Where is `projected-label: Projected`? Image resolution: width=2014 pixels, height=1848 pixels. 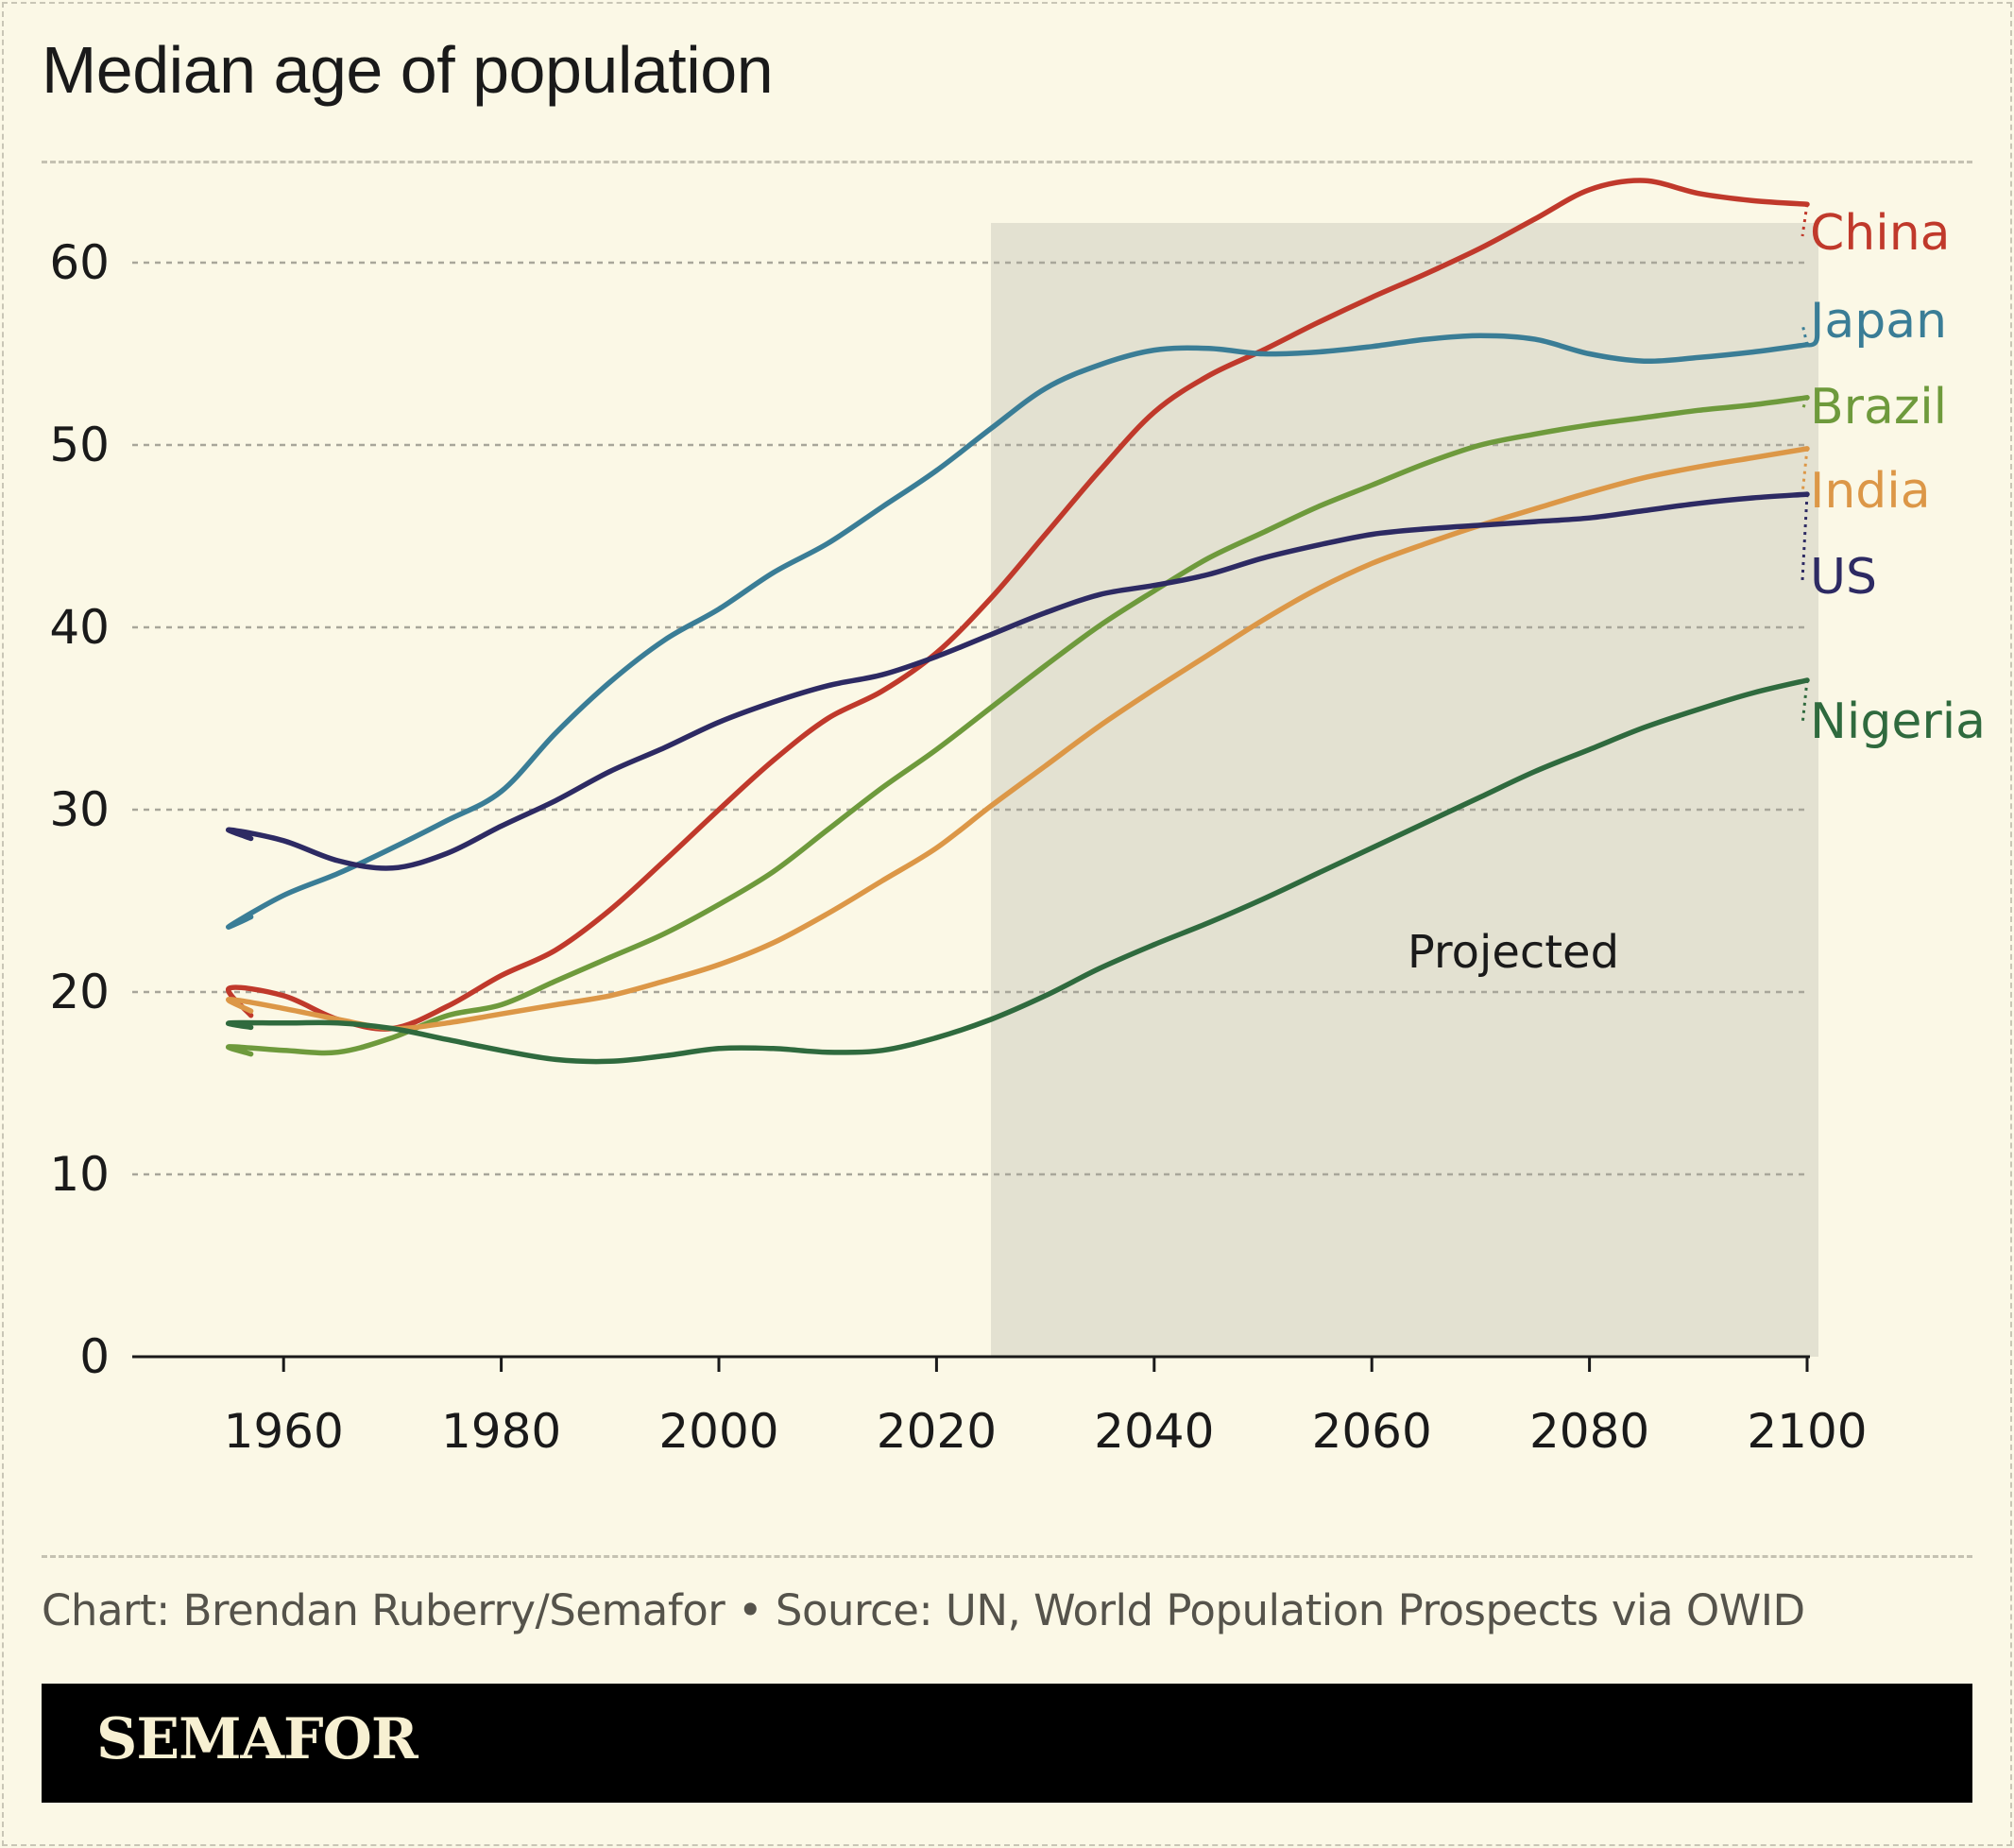 projected-label: Projected is located at coordinates (1513, 952).